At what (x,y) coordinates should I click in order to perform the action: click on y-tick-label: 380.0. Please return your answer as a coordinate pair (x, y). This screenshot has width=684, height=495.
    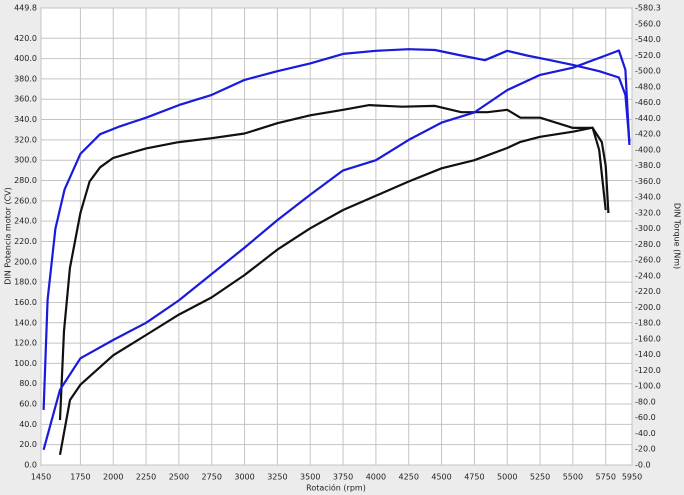
    Looking at the image, I should click on (25, 78).